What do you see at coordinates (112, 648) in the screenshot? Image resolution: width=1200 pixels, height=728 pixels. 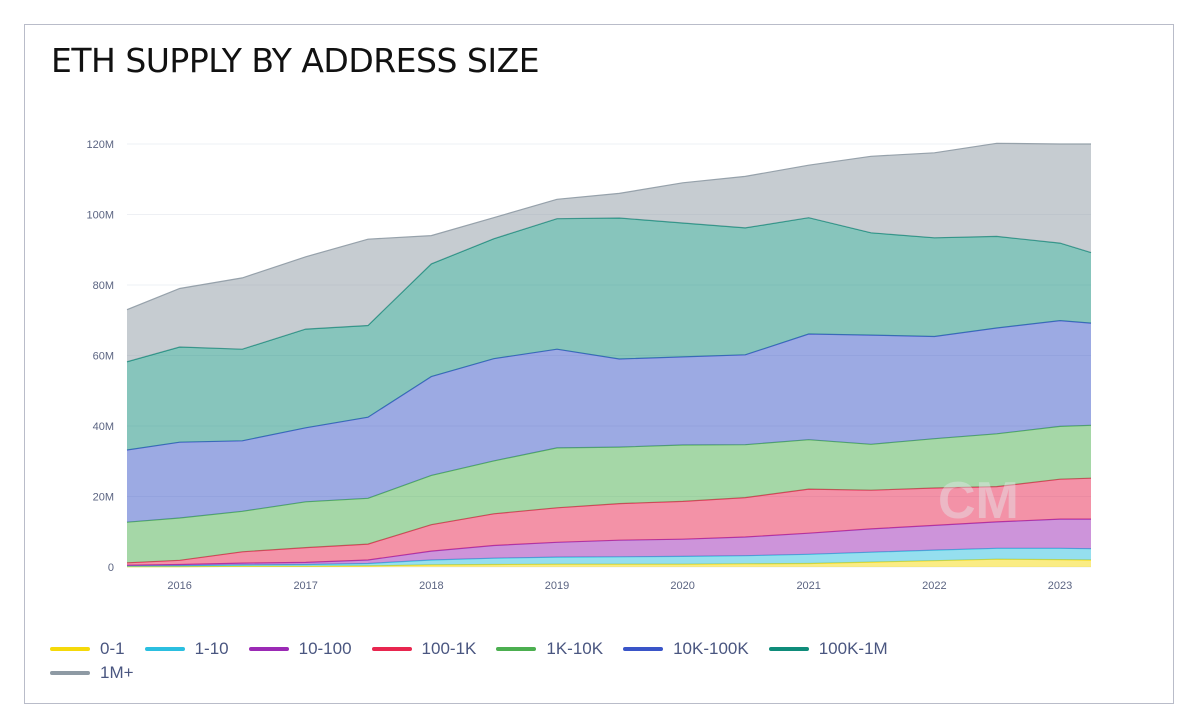 I see `legend-label: 0-1` at bounding box center [112, 648].